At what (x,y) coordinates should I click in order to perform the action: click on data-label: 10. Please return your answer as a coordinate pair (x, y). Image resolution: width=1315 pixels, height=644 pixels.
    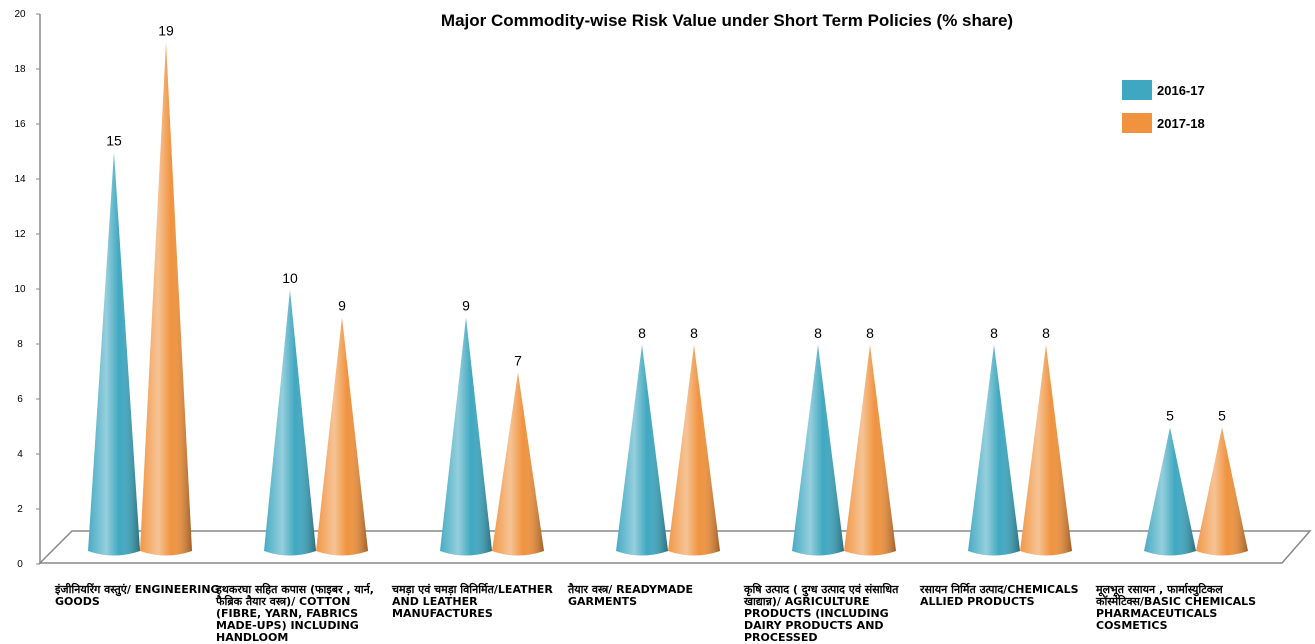
    Looking at the image, I should click on (290, 278).